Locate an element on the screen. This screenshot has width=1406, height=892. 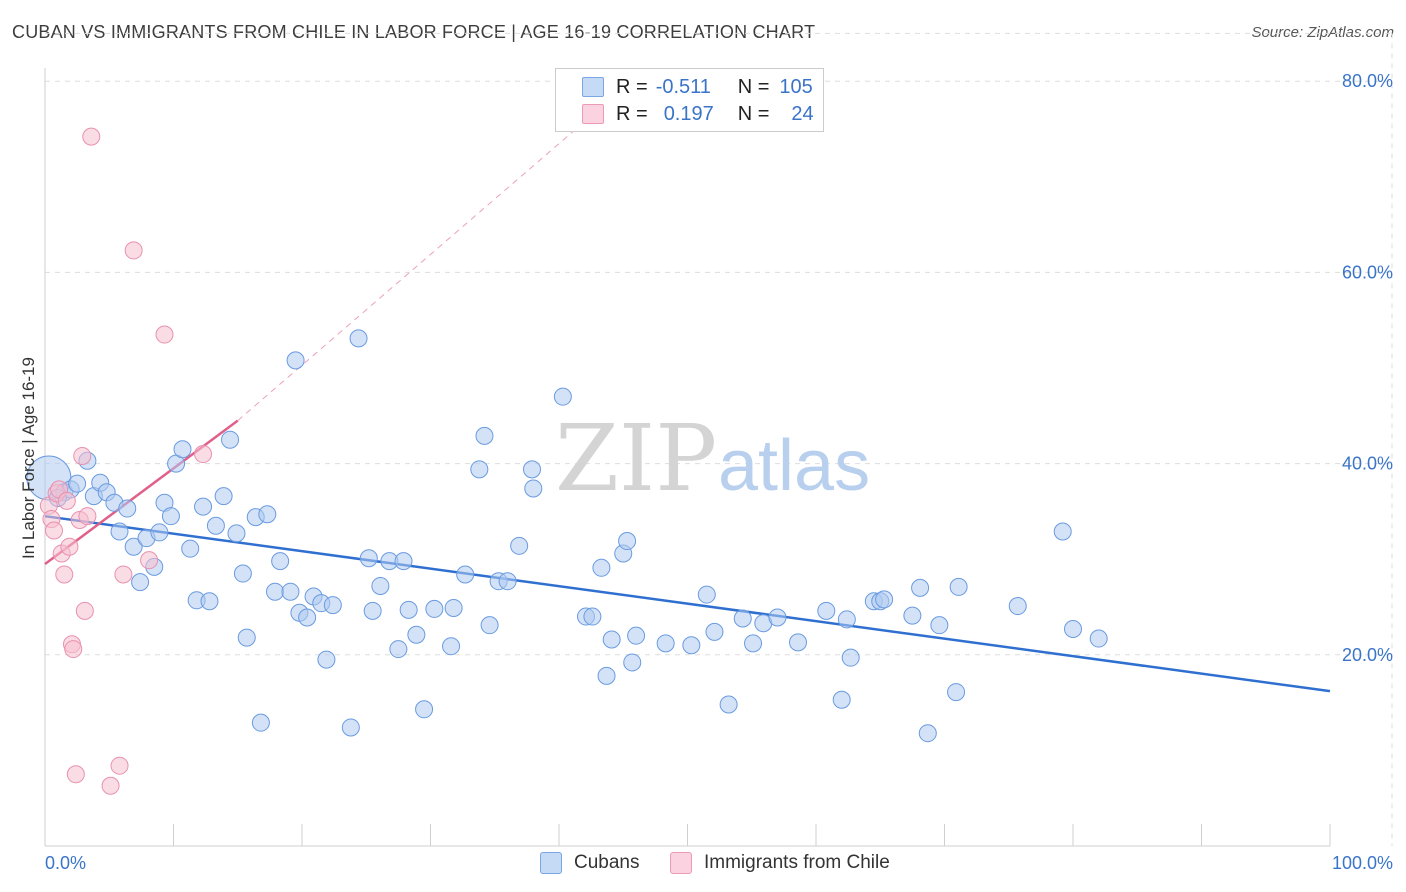
watermark: ZIP atlas is located at coordinates (712, 458).